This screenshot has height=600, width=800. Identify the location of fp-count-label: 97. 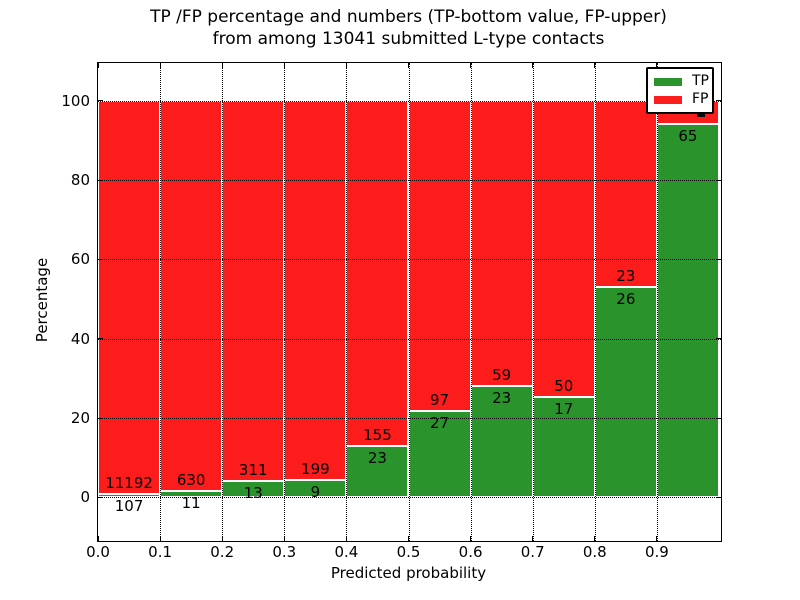
(440, 399).